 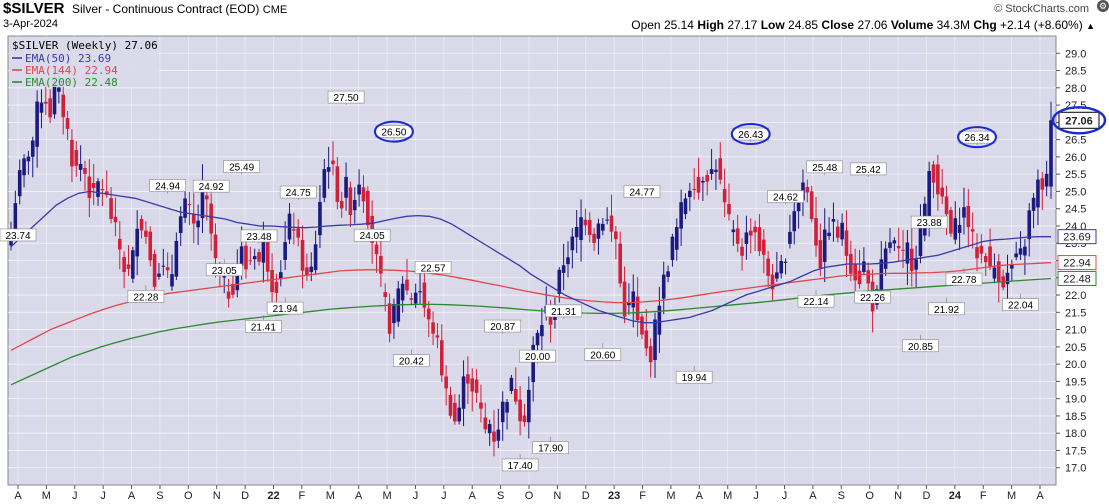 What do you see at coordinates (586, 496) in the screenshot?
I see `x-tick-label: D` at bounding box center [586, 496].